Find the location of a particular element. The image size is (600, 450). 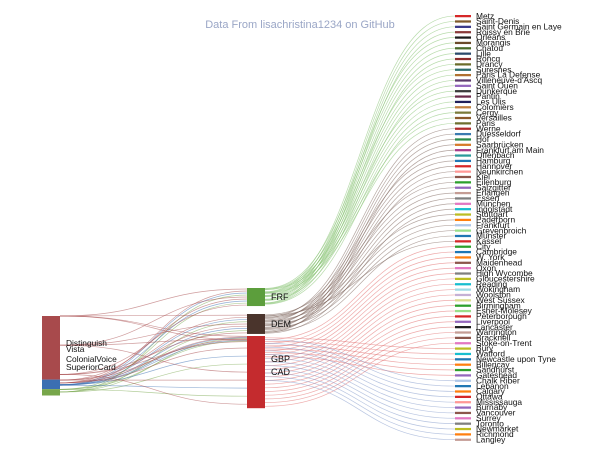

currency-node-dem is located at coordinates (256, 324).